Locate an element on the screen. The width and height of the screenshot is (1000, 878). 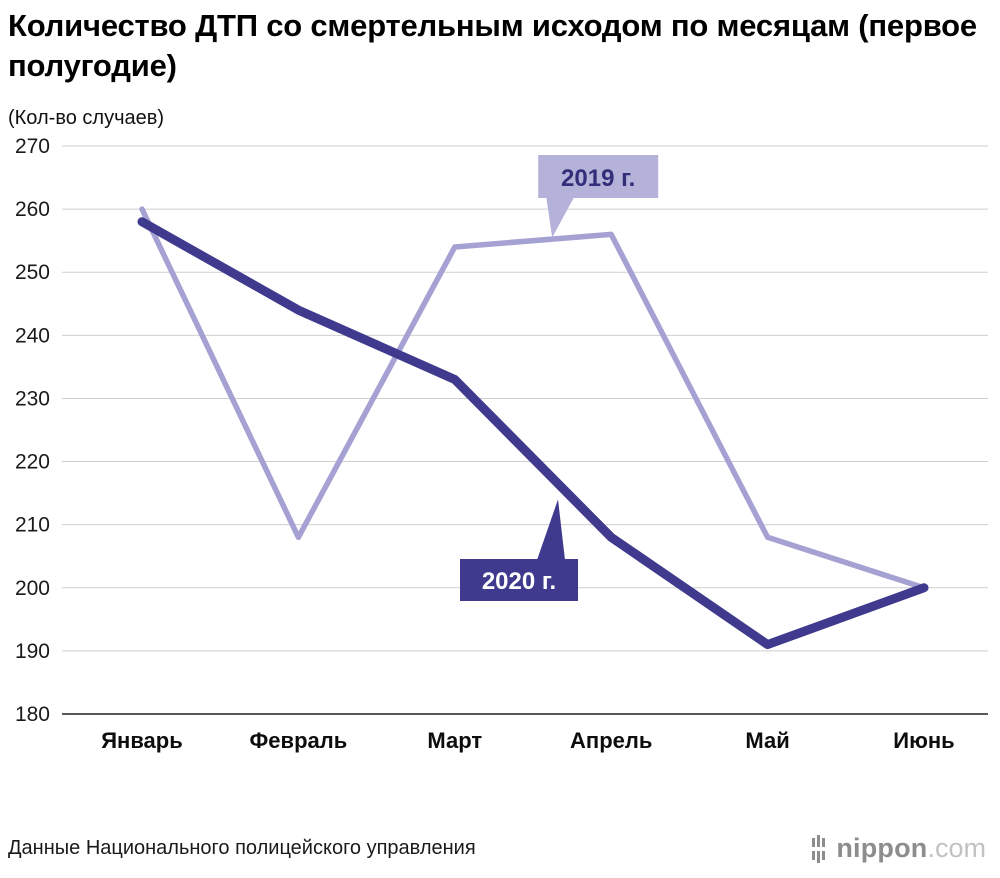
svg-text: 210 is located at coordinates (32, 525).